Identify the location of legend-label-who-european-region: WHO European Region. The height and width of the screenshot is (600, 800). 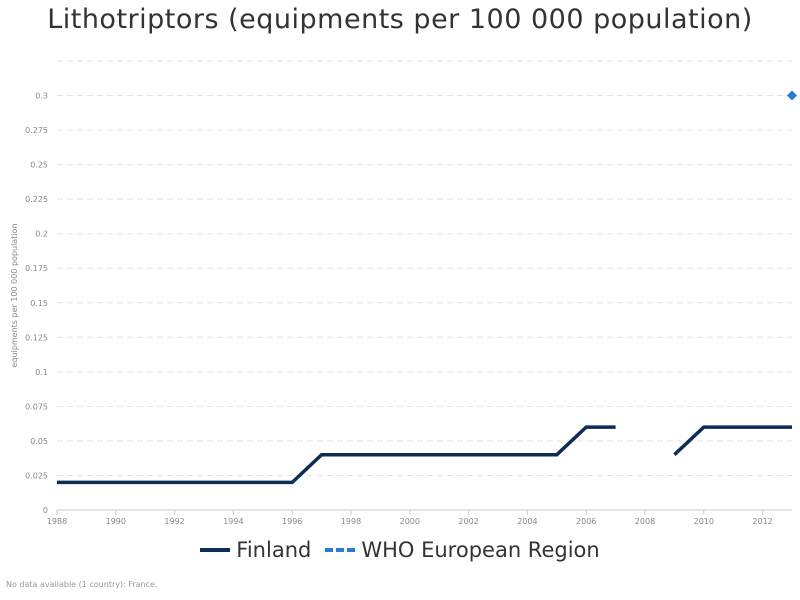
(480, 550).